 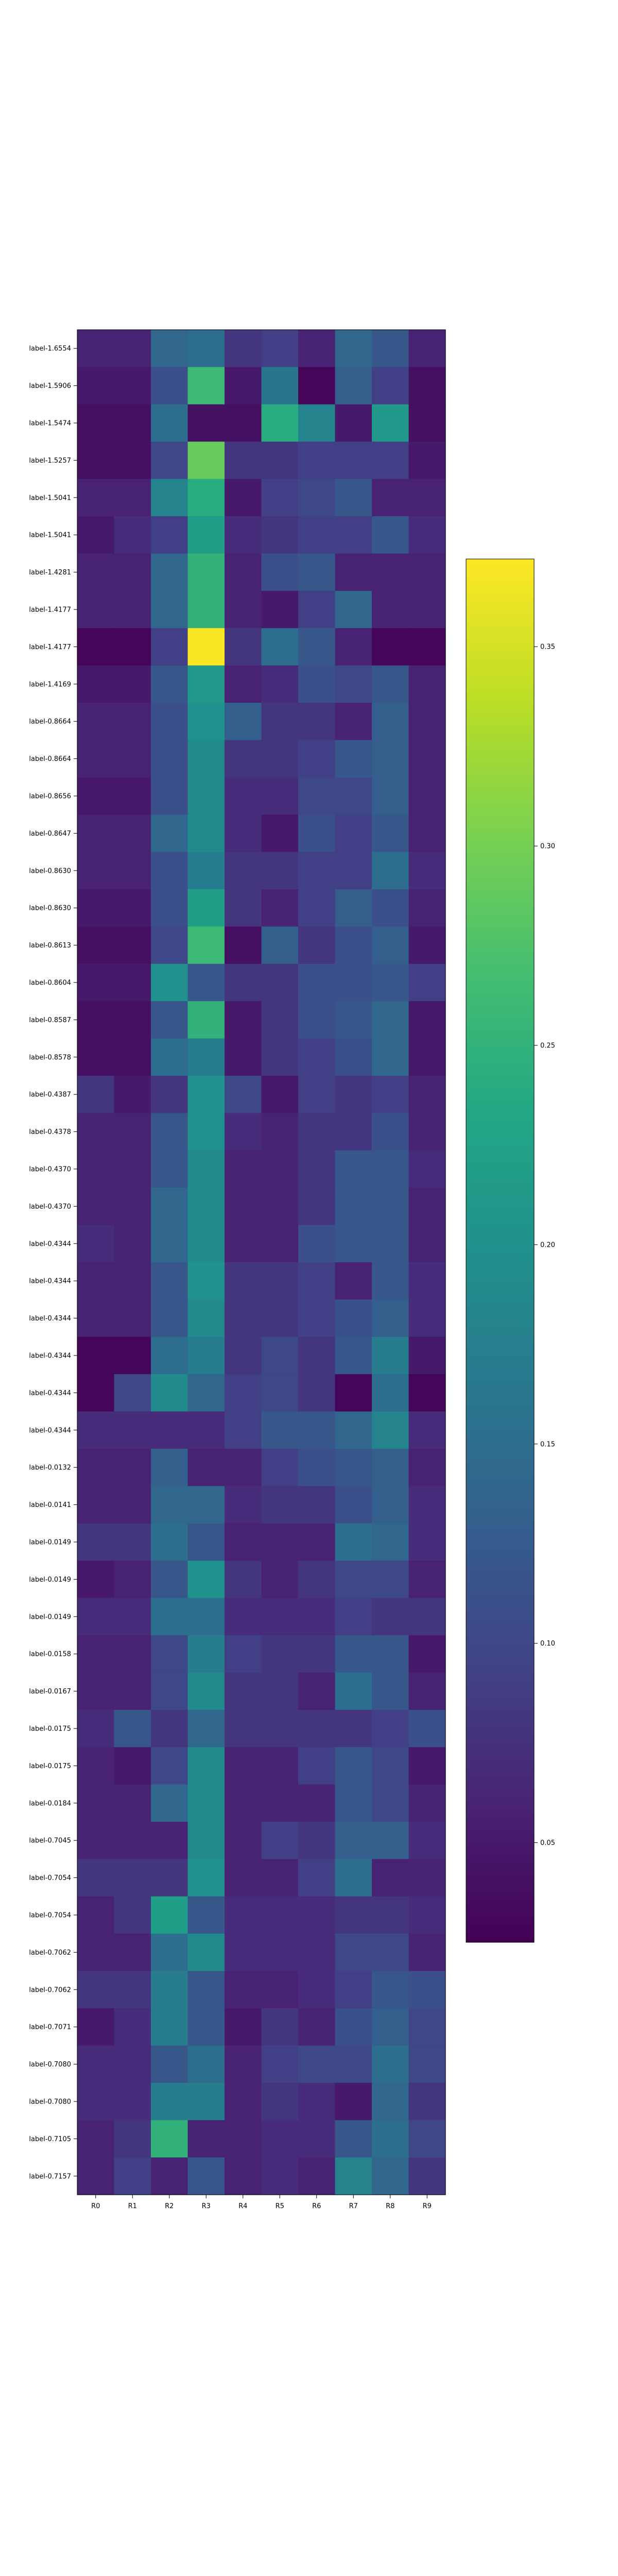 I want to click on y-tick-label: label-0.7080, so click(x=50, y=2065).